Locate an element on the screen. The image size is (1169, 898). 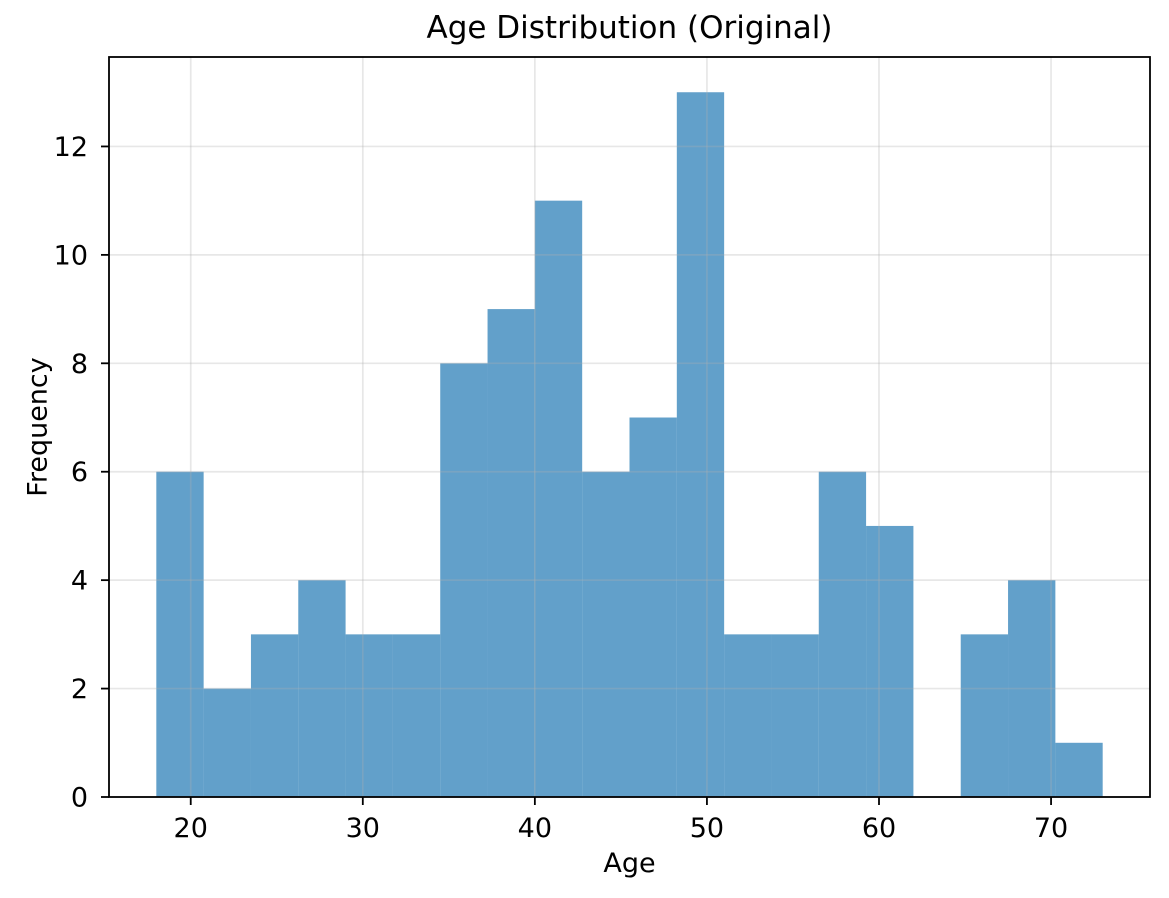
x-tick-label: 70 is located at coordinates (1051, 828).